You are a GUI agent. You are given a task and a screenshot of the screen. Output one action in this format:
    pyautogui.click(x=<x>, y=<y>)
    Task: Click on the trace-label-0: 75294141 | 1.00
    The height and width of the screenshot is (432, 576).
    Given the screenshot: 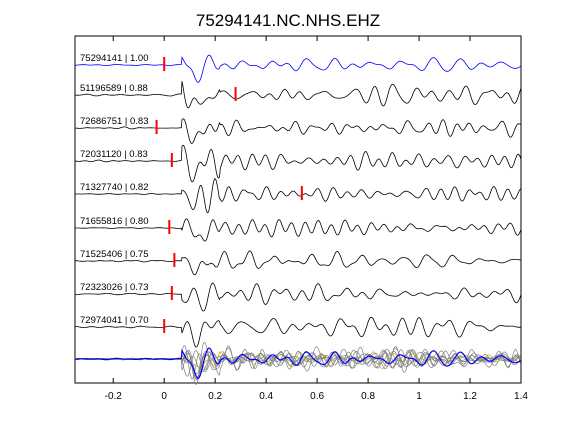 What is the action you would take?
    pyautogui.click(x=114, y=58)
    